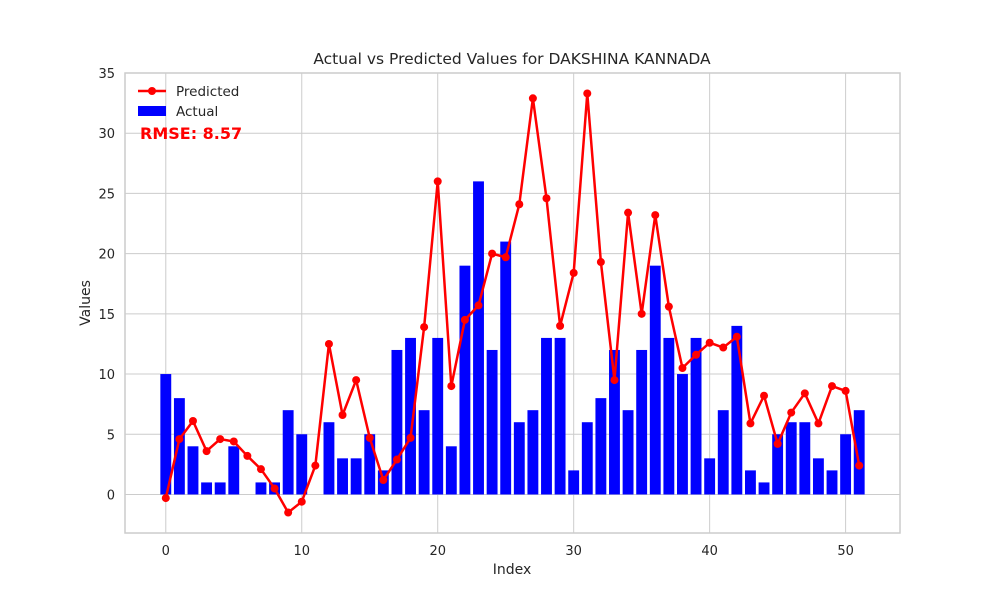 Image resolution: width=1000 pixels, height=600 pixels. What do you see at coordinates (437, 551) in the screenshot?
I see `x-tick-label: 20` at bounding box center [437, 551].